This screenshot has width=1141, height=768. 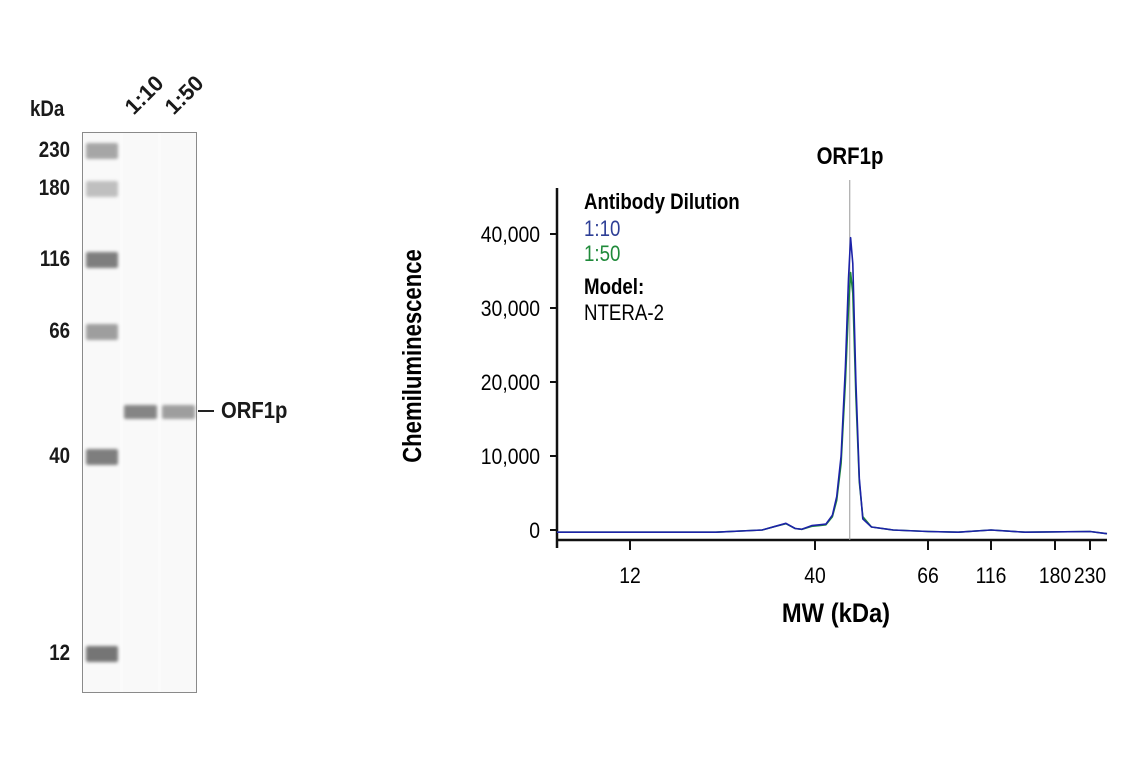 I want to click on marker-label-66: 66, so click(x=59, y=330).